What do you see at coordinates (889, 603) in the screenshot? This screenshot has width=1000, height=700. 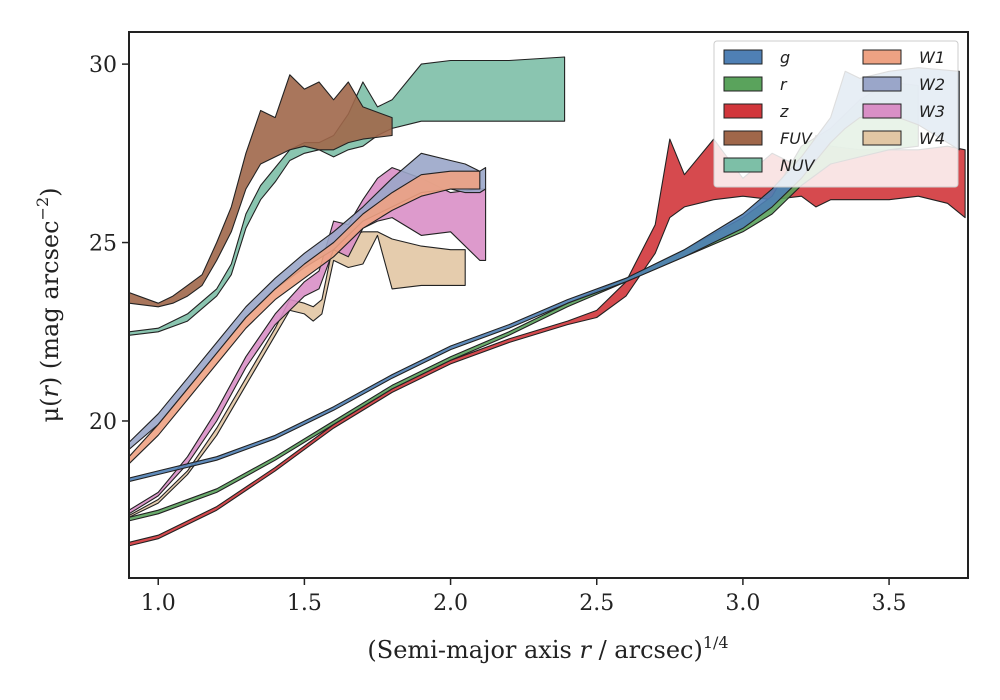 I see `x-tick-label: 3.5` at bounding box center [889, 603].